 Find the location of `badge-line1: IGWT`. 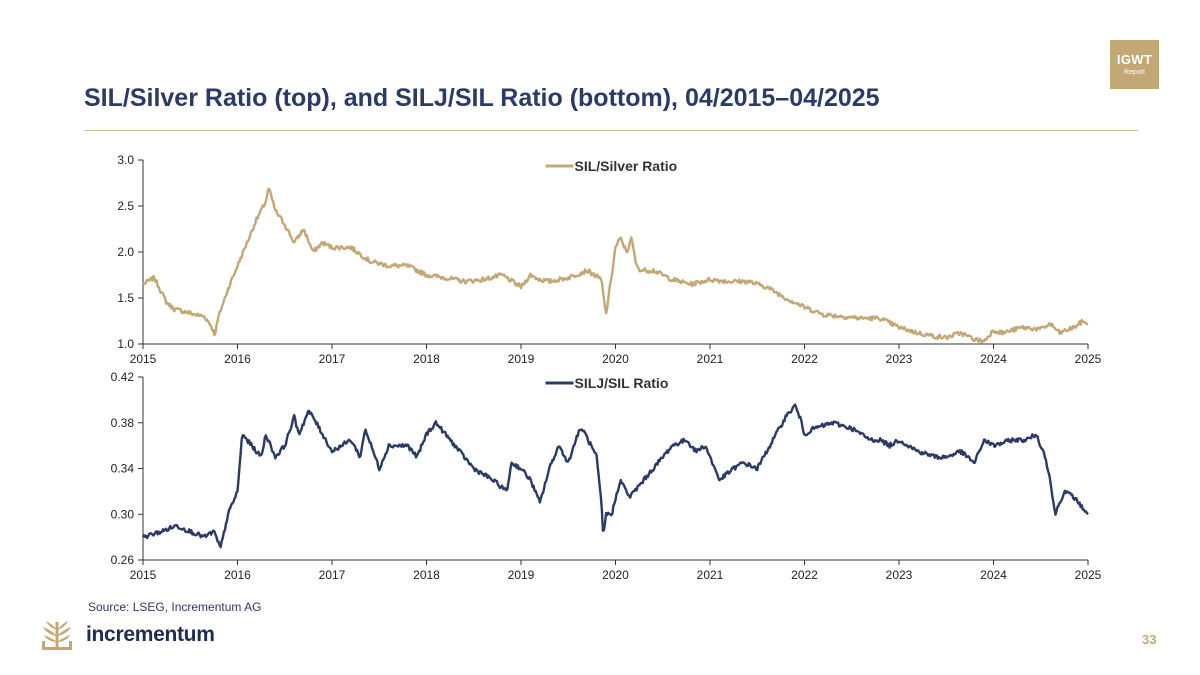

badge-line1: IGWT is located at coordinates (1134, 59).